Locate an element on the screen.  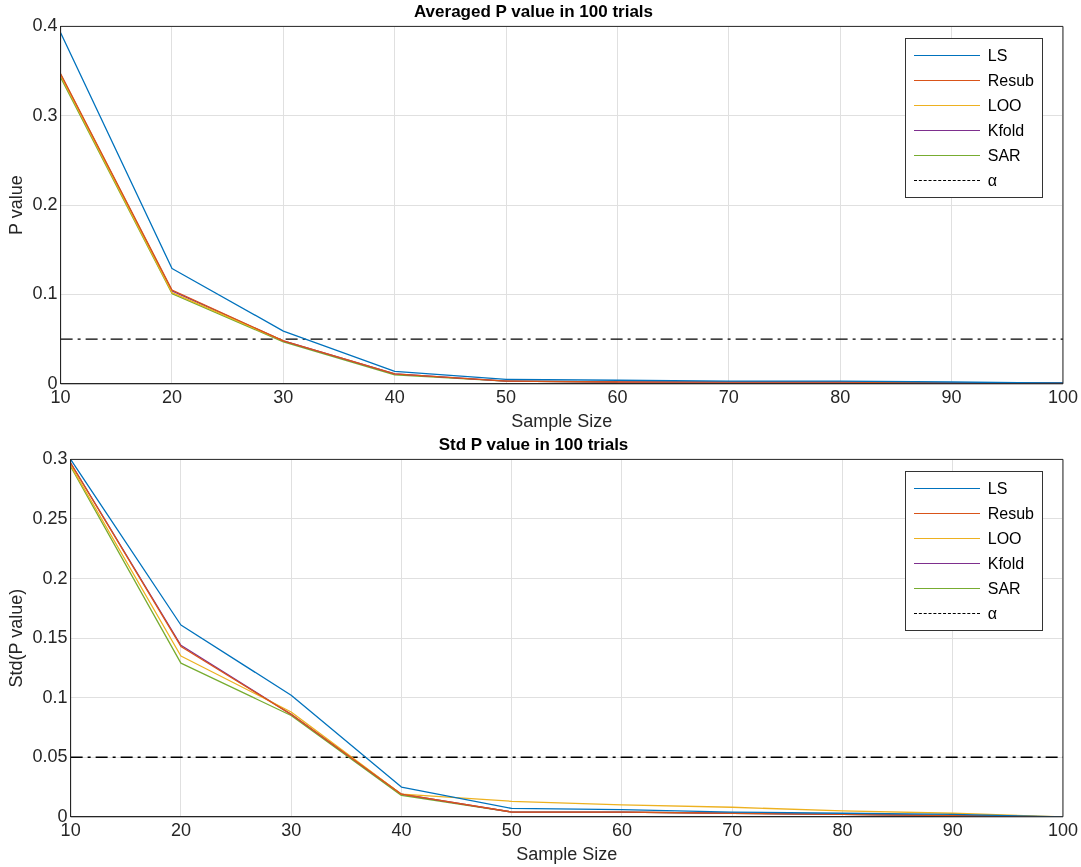
y-axis-title: P value is located at coordinates (15, 205).